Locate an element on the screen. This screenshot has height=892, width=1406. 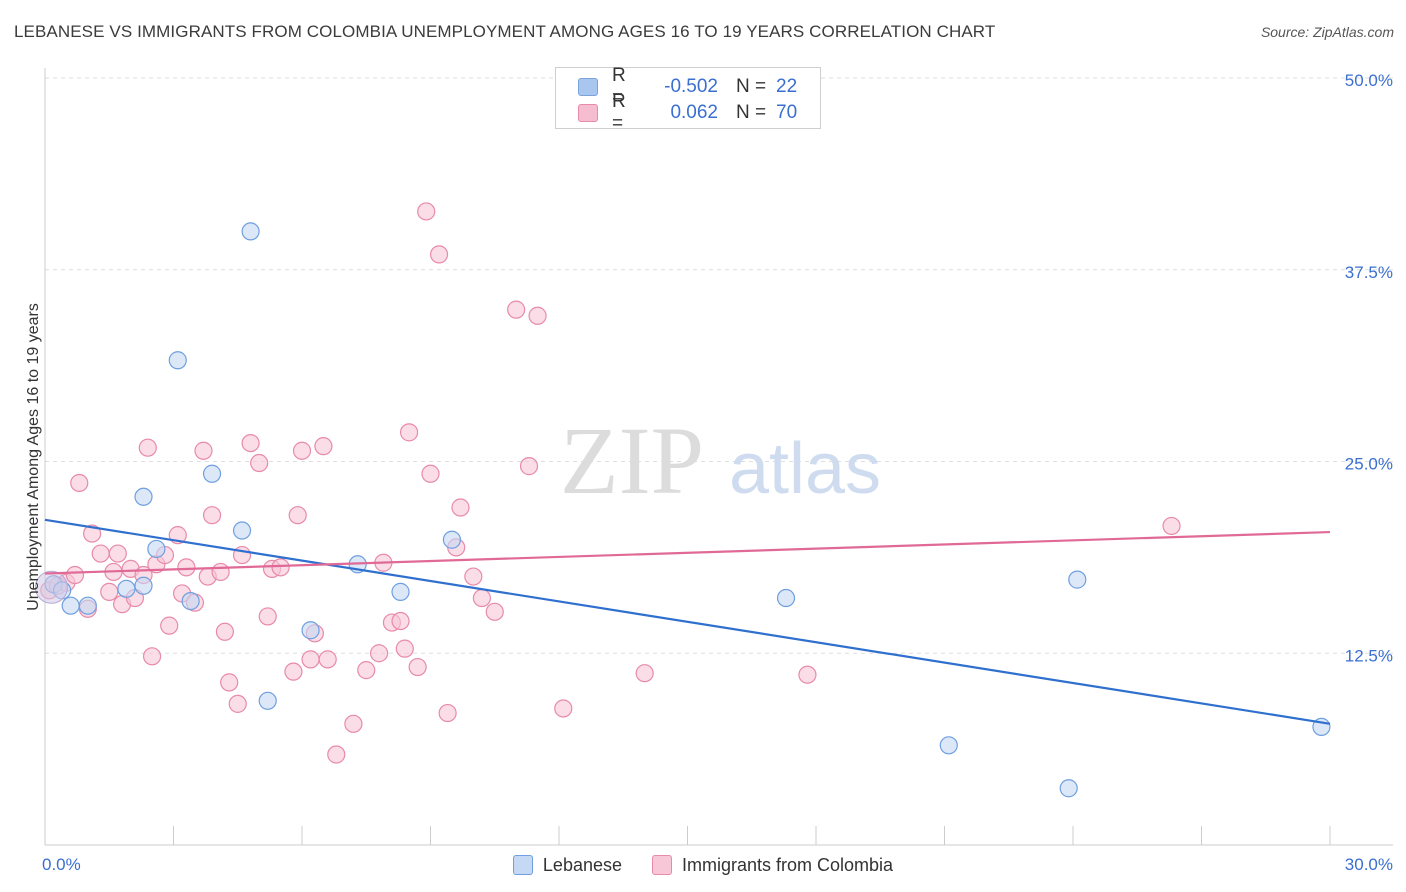
legend-n-value: 70 is located at coordinates (787, 112).